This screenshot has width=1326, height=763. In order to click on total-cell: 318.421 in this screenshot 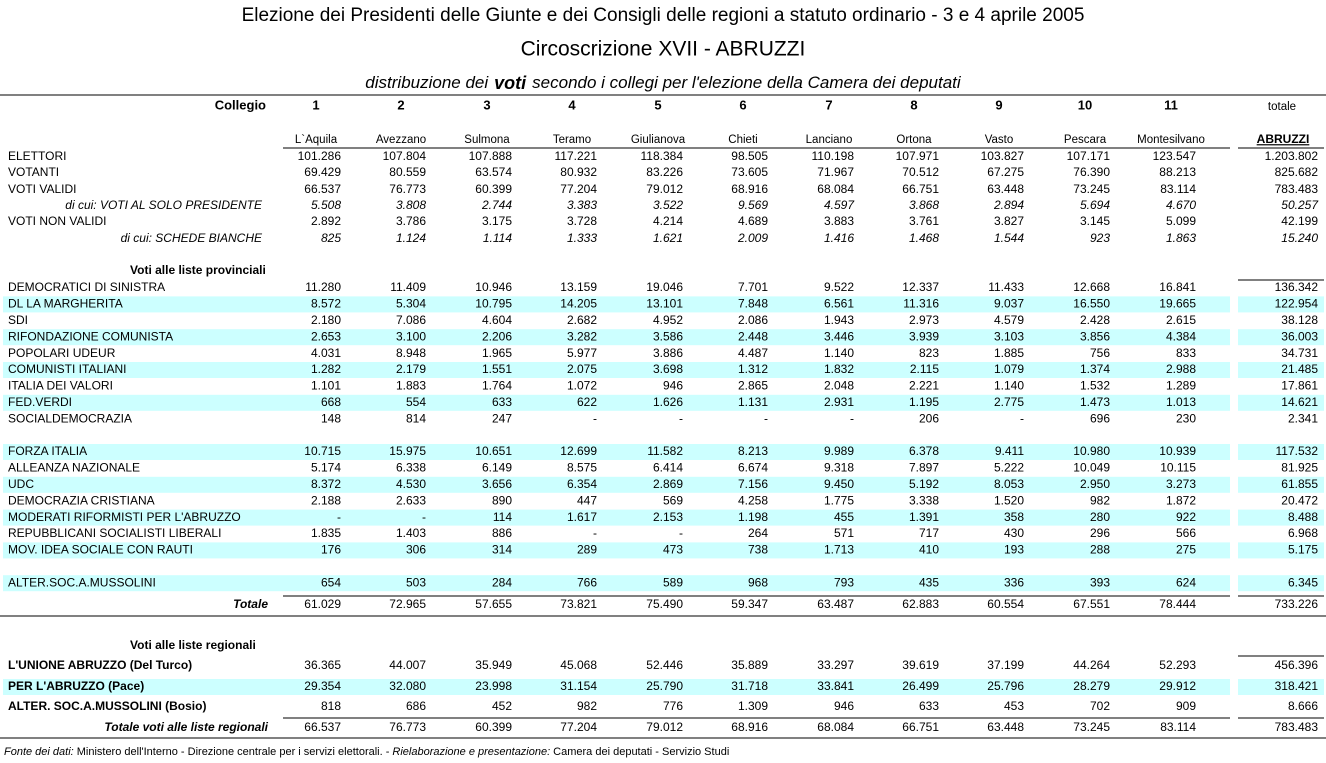, I will do `click(1297, 686)`.